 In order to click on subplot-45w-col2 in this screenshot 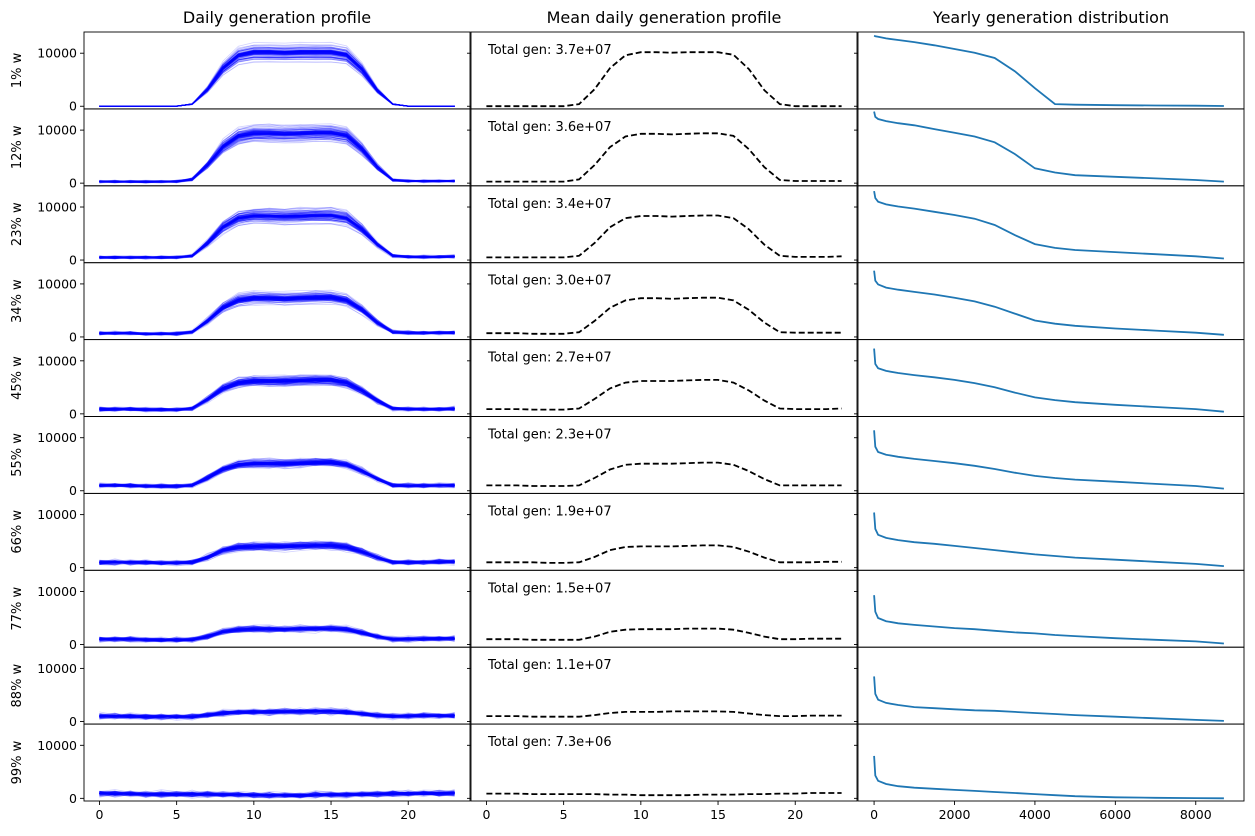, I will do `click(1049, 378)`.